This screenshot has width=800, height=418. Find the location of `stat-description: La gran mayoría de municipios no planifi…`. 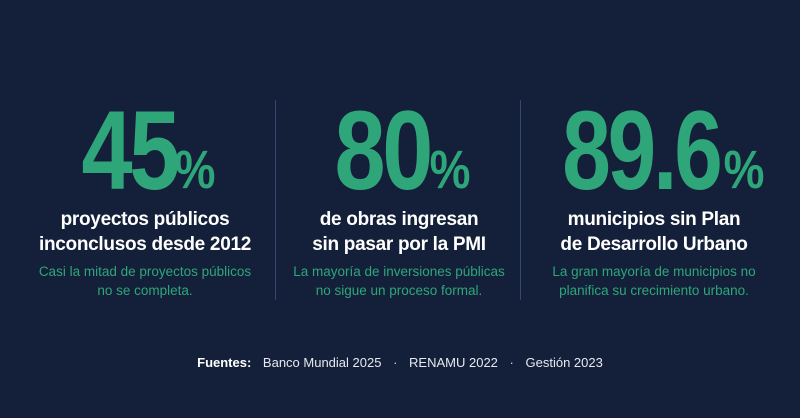

stat-description: La gran mayoría de municipios no planifi… is located at coordinates (654, 281).